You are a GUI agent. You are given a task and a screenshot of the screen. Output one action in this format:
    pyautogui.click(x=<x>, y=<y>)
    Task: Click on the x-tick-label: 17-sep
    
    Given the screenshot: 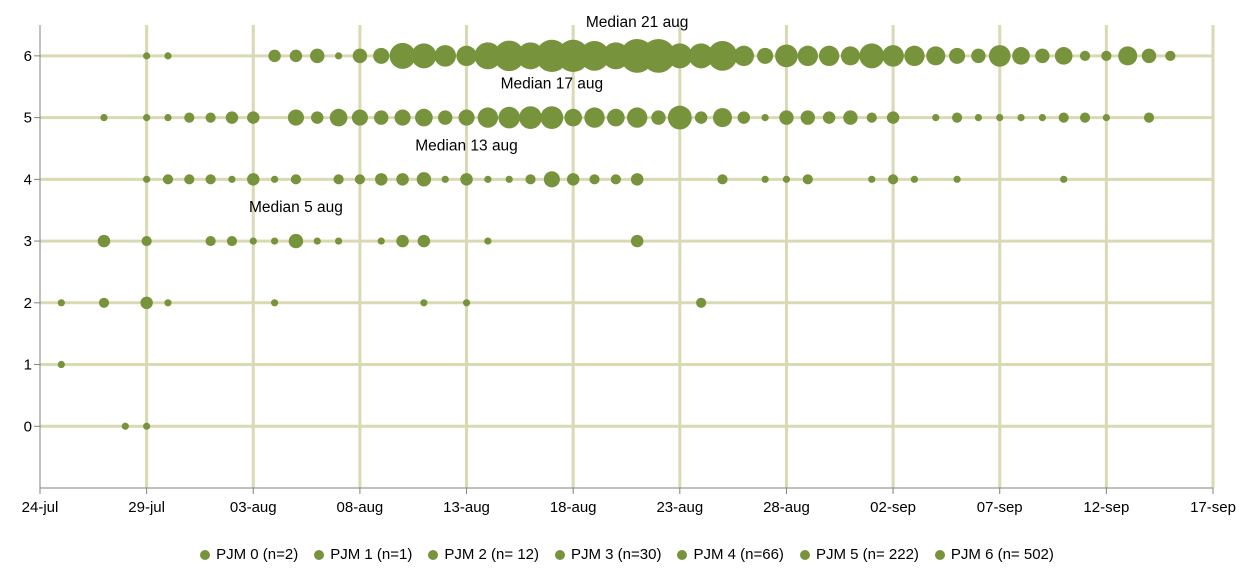 What is the action you would take?
    pyautogui.click(x=1213, y=507)
    